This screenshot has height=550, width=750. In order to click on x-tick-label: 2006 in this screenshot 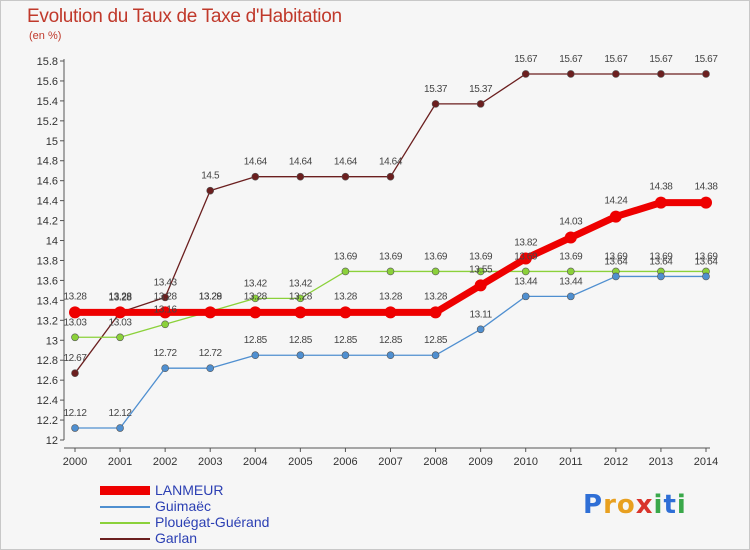, I will do `click(345, 462)`.